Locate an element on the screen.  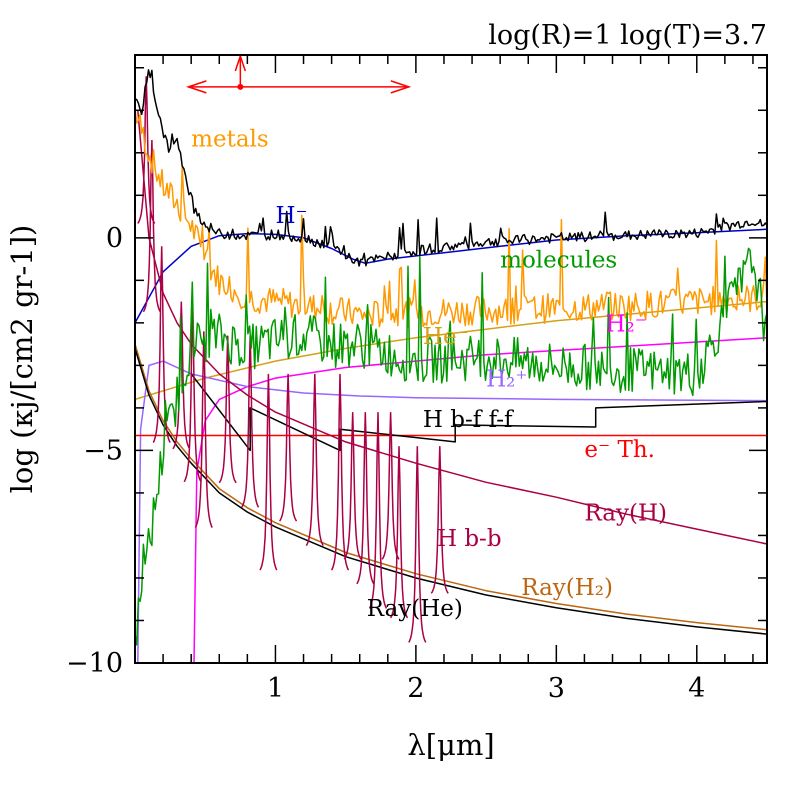
label-h2-plus: H₂⁺ is located at coordinates (506, 380).